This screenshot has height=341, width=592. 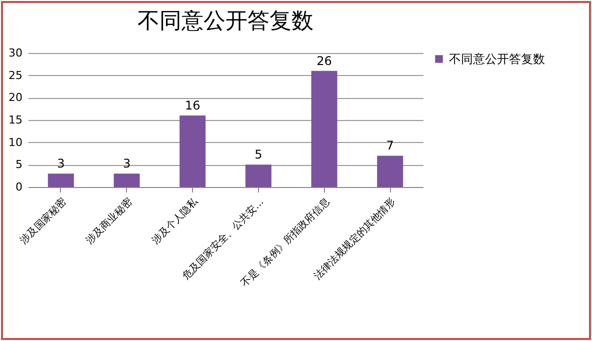 I want to click on y-tick-label: 30, so click(x=15, y=53).